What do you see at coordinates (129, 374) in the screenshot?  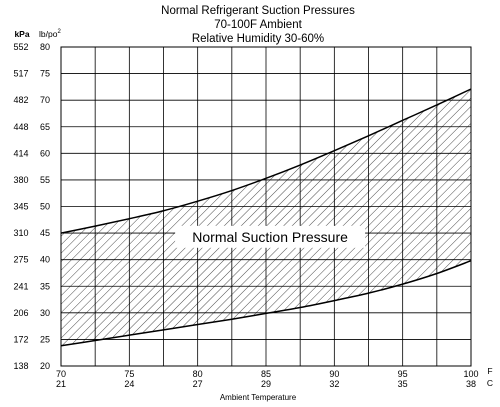 I see `x-tick-label-f: 75` at bounding box center [129, 374].